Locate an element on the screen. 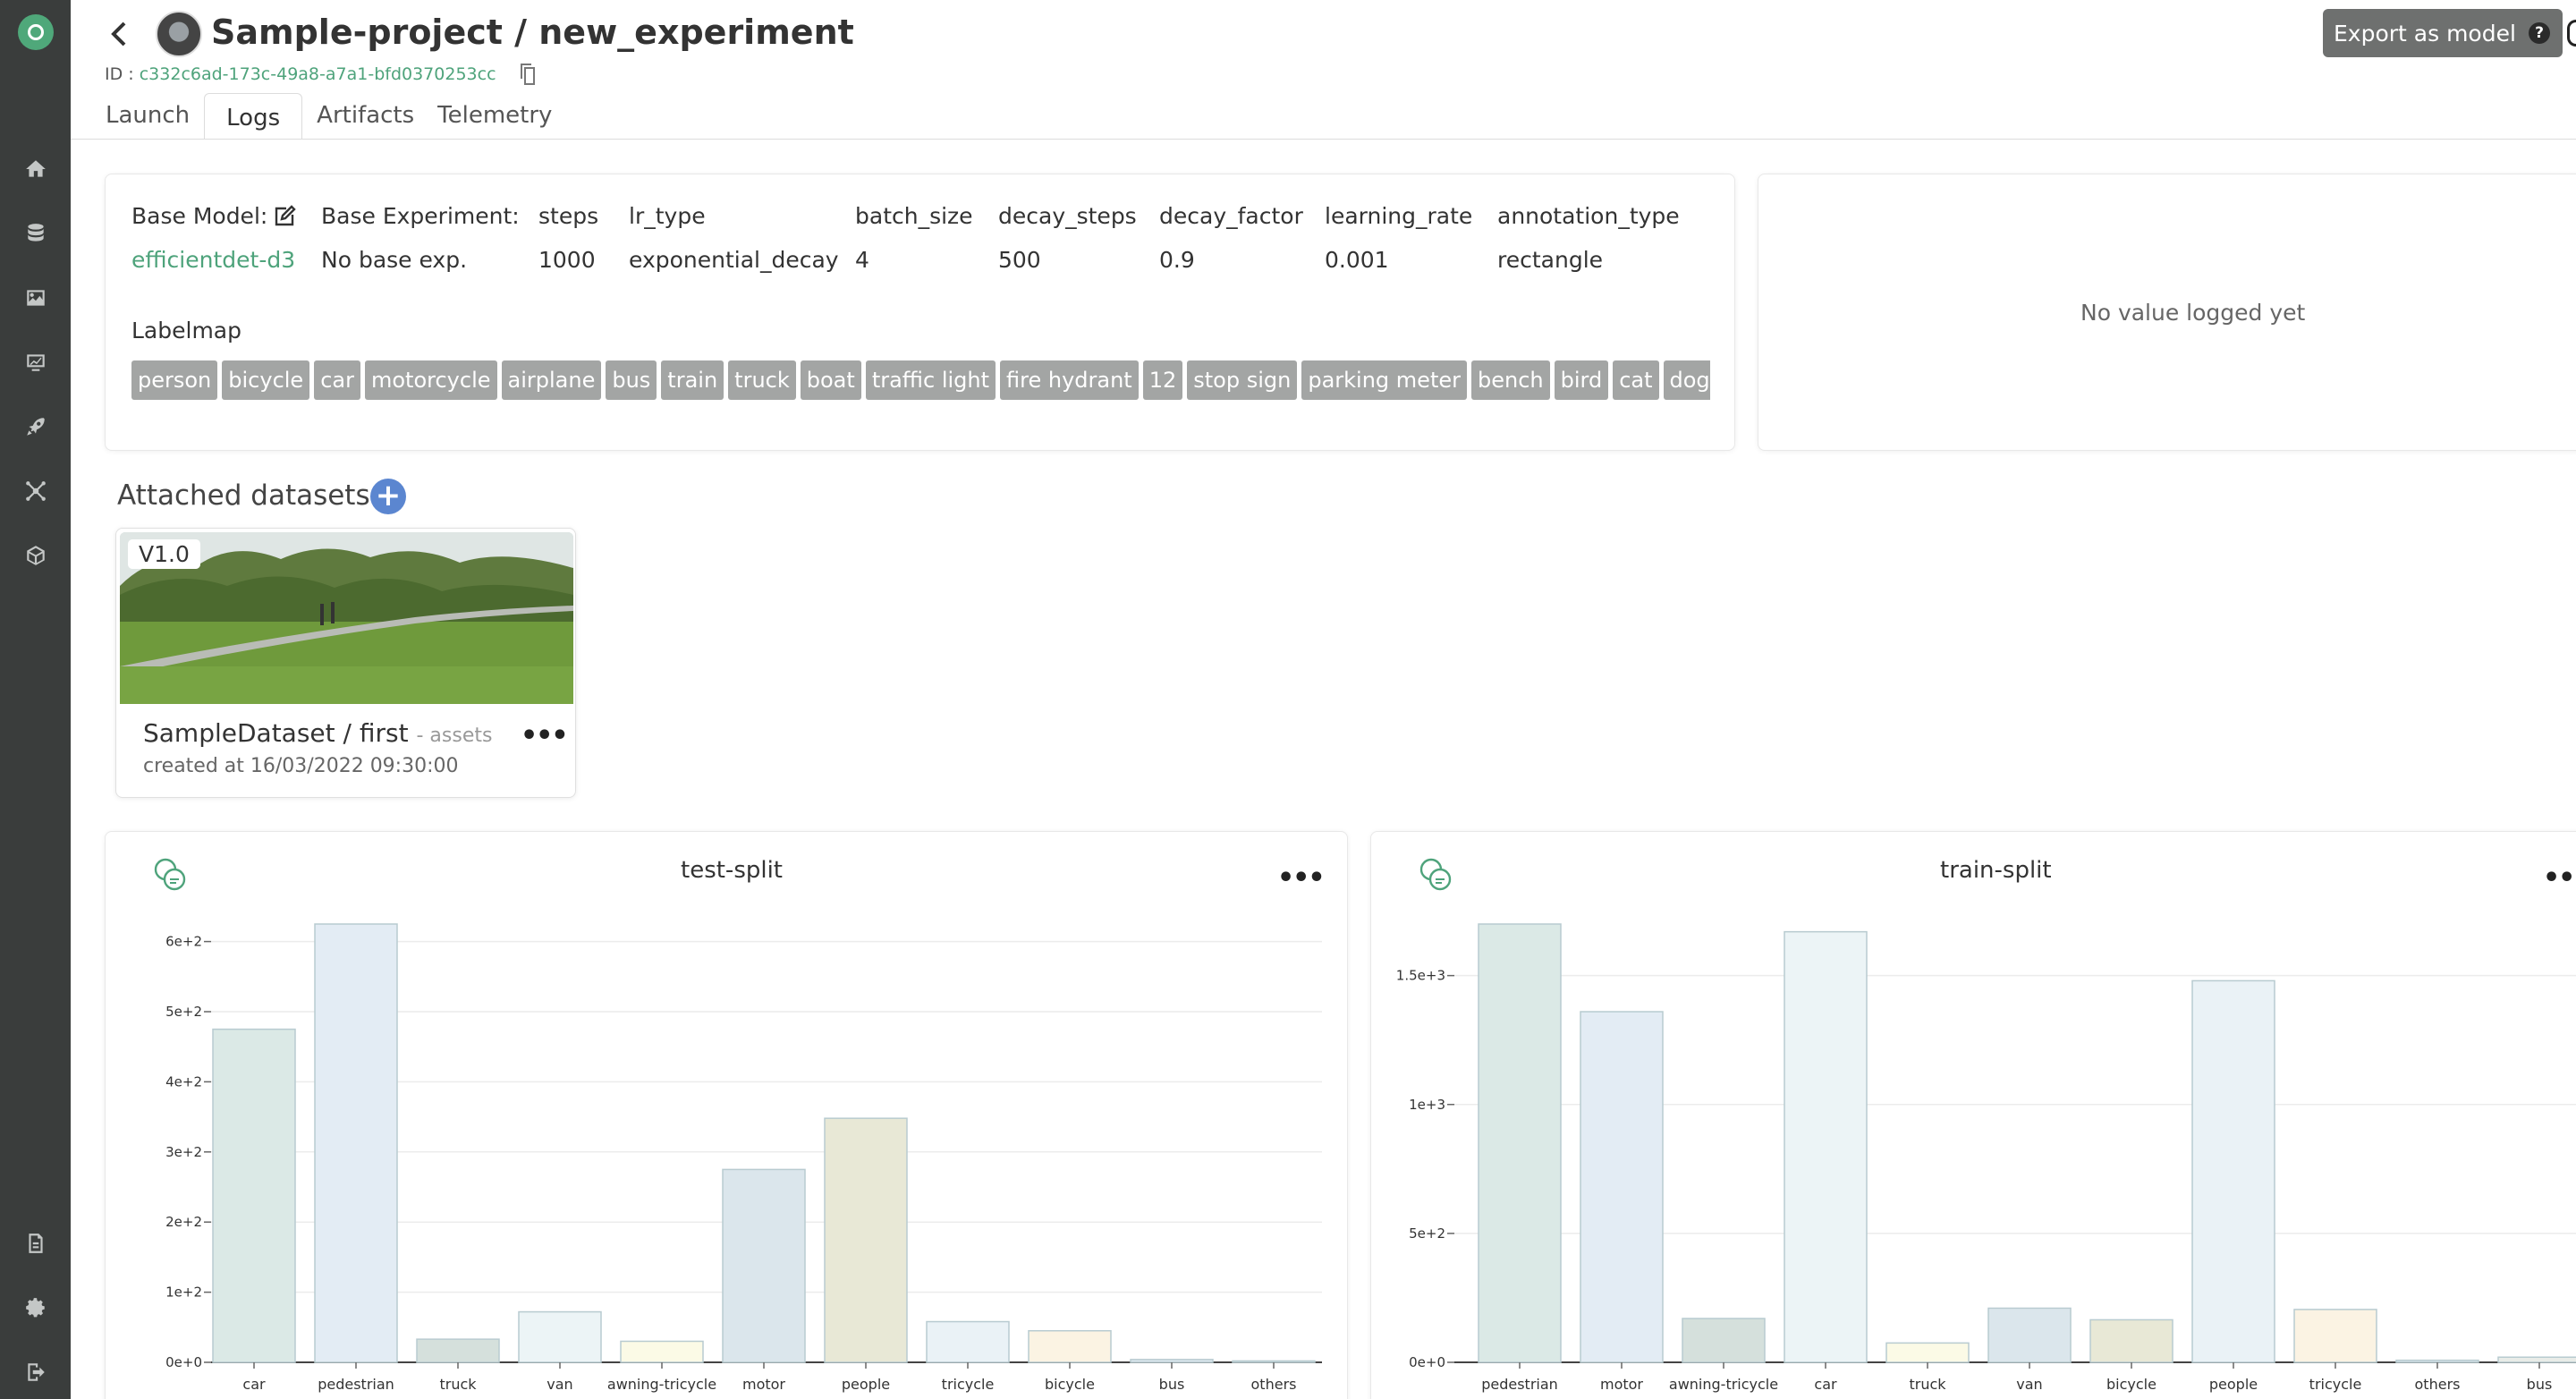 This screenshot has width=2576, height=1399. edit-icon is located at coordinates (285, 216).